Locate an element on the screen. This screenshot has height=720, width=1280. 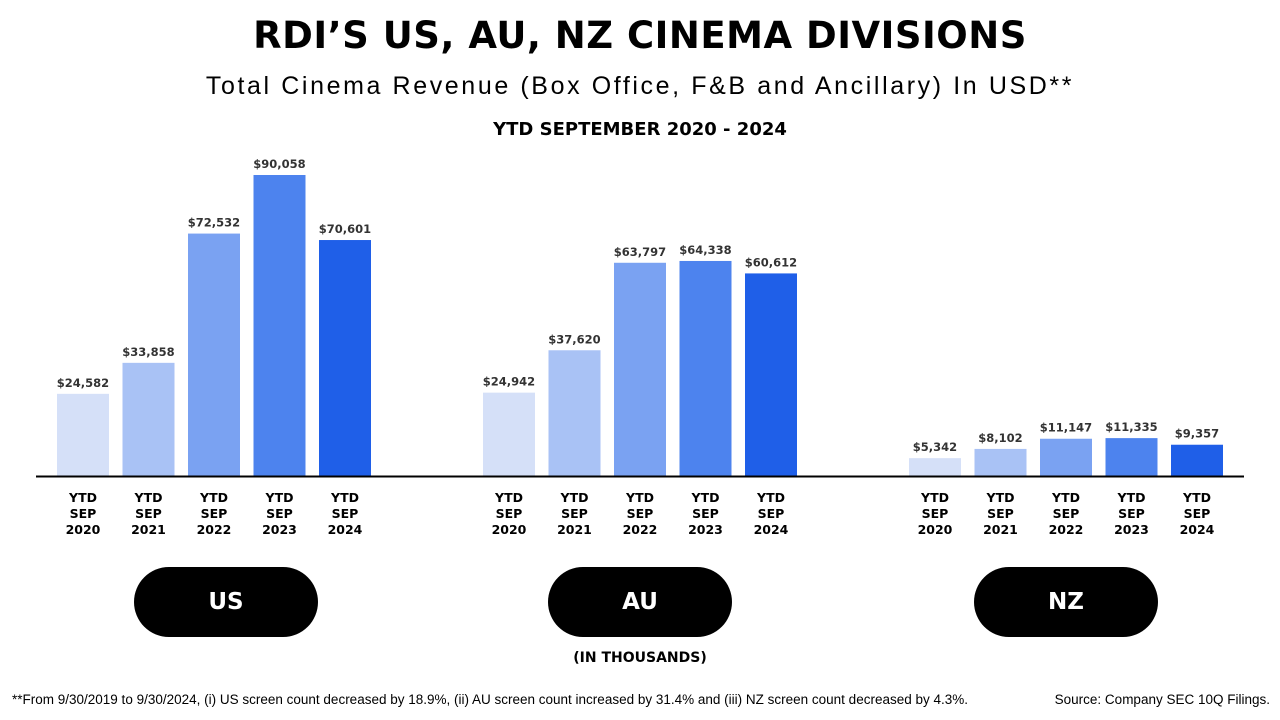
tick-label-au-2-0: YTD is located at coordinates (639, 497).